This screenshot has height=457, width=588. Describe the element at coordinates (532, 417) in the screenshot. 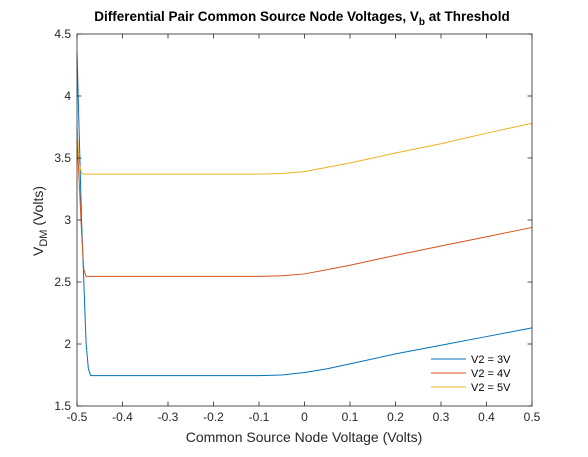

I see `x-tick-label: 0.5` at that location.